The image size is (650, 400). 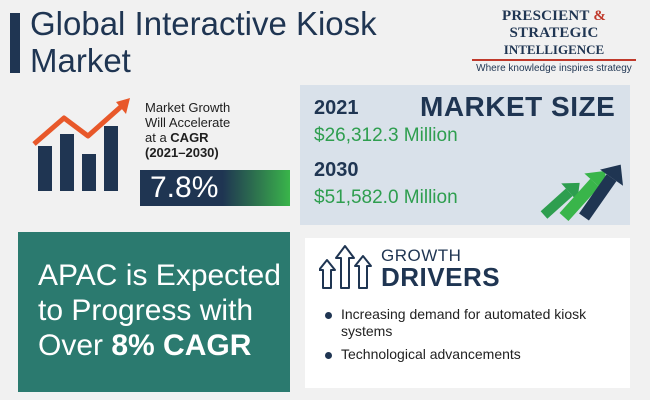 What do you see at coordinates (182, 152) in the screenshot?
I see `growth-period: (2021–2030)` at bounding box center [182, 152].